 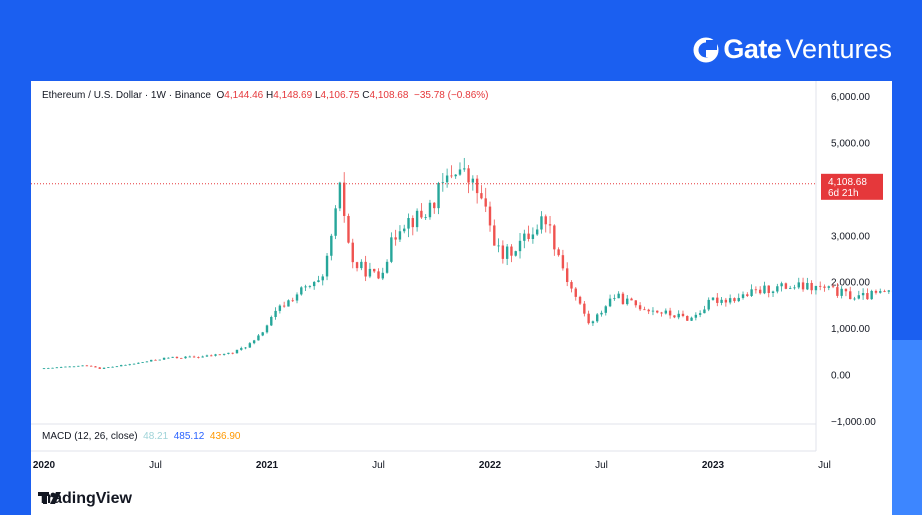 What do you see at coordinates (90, 436) in the screenshot?
I see `macd-label: MACD (12, 26, close)` at bounding box center [90, 436].